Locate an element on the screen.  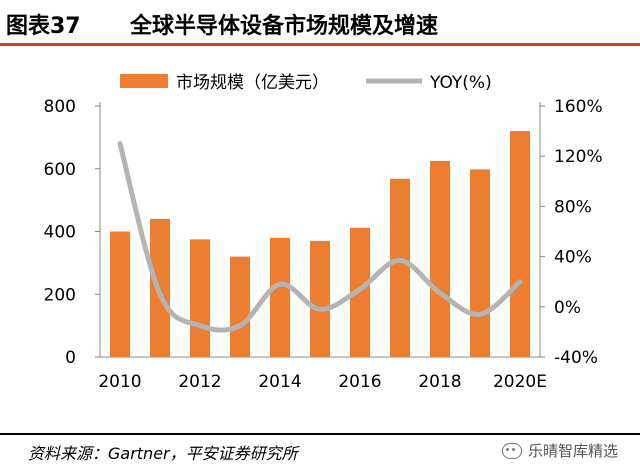
right-axis-tick-label: 120% is located at coordinates (578, 157).